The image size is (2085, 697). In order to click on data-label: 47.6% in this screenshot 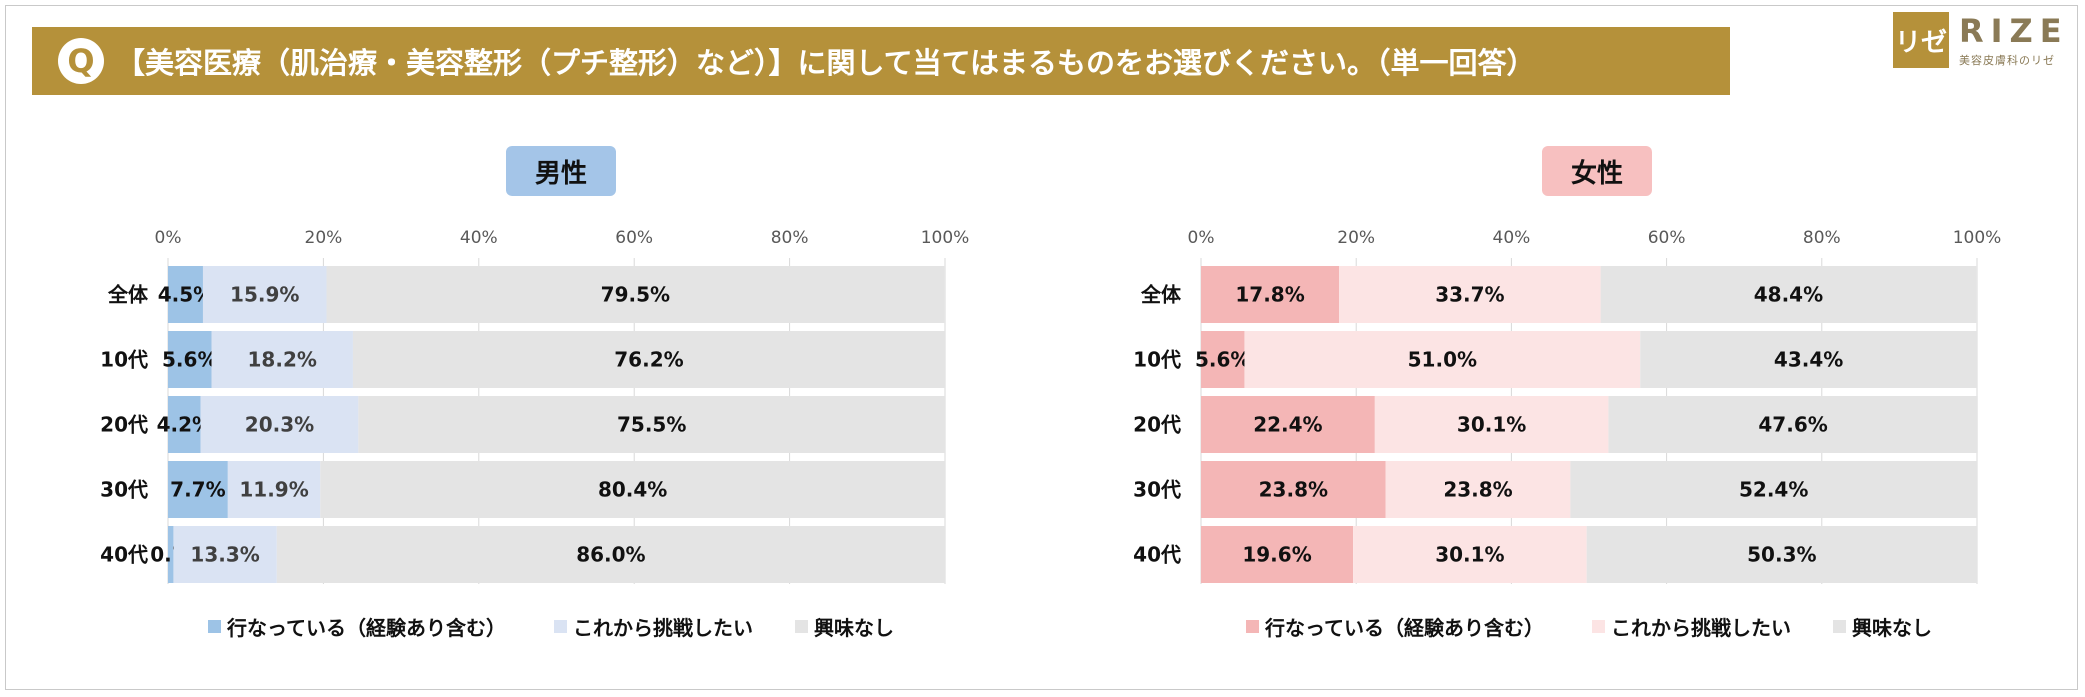, I will do `click(1792, 425)`.